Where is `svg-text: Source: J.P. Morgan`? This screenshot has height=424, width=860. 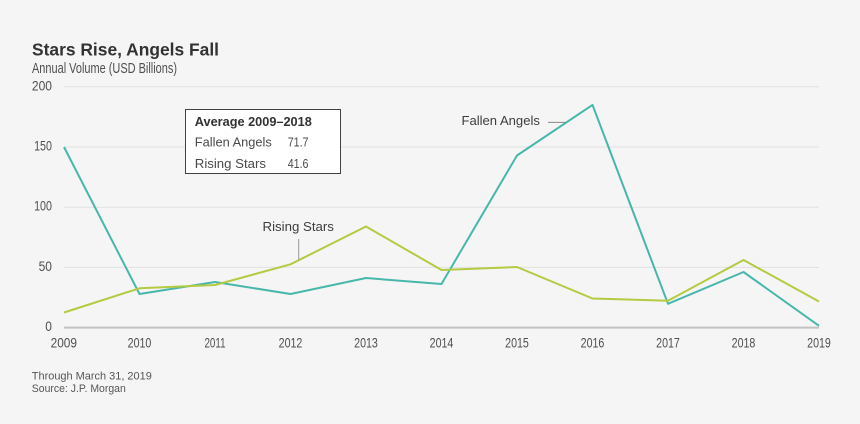 svg-text: Source: J.P. Morgan is located at coordinates (79, 389).